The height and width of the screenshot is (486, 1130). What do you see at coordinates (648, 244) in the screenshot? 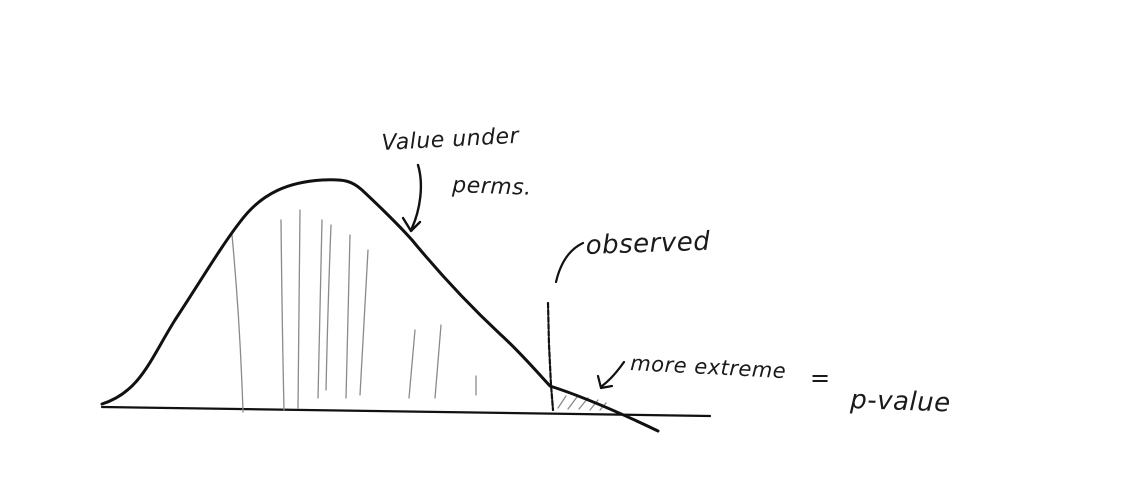
I see `observed-label: observed` at bounding box center [648, 244].